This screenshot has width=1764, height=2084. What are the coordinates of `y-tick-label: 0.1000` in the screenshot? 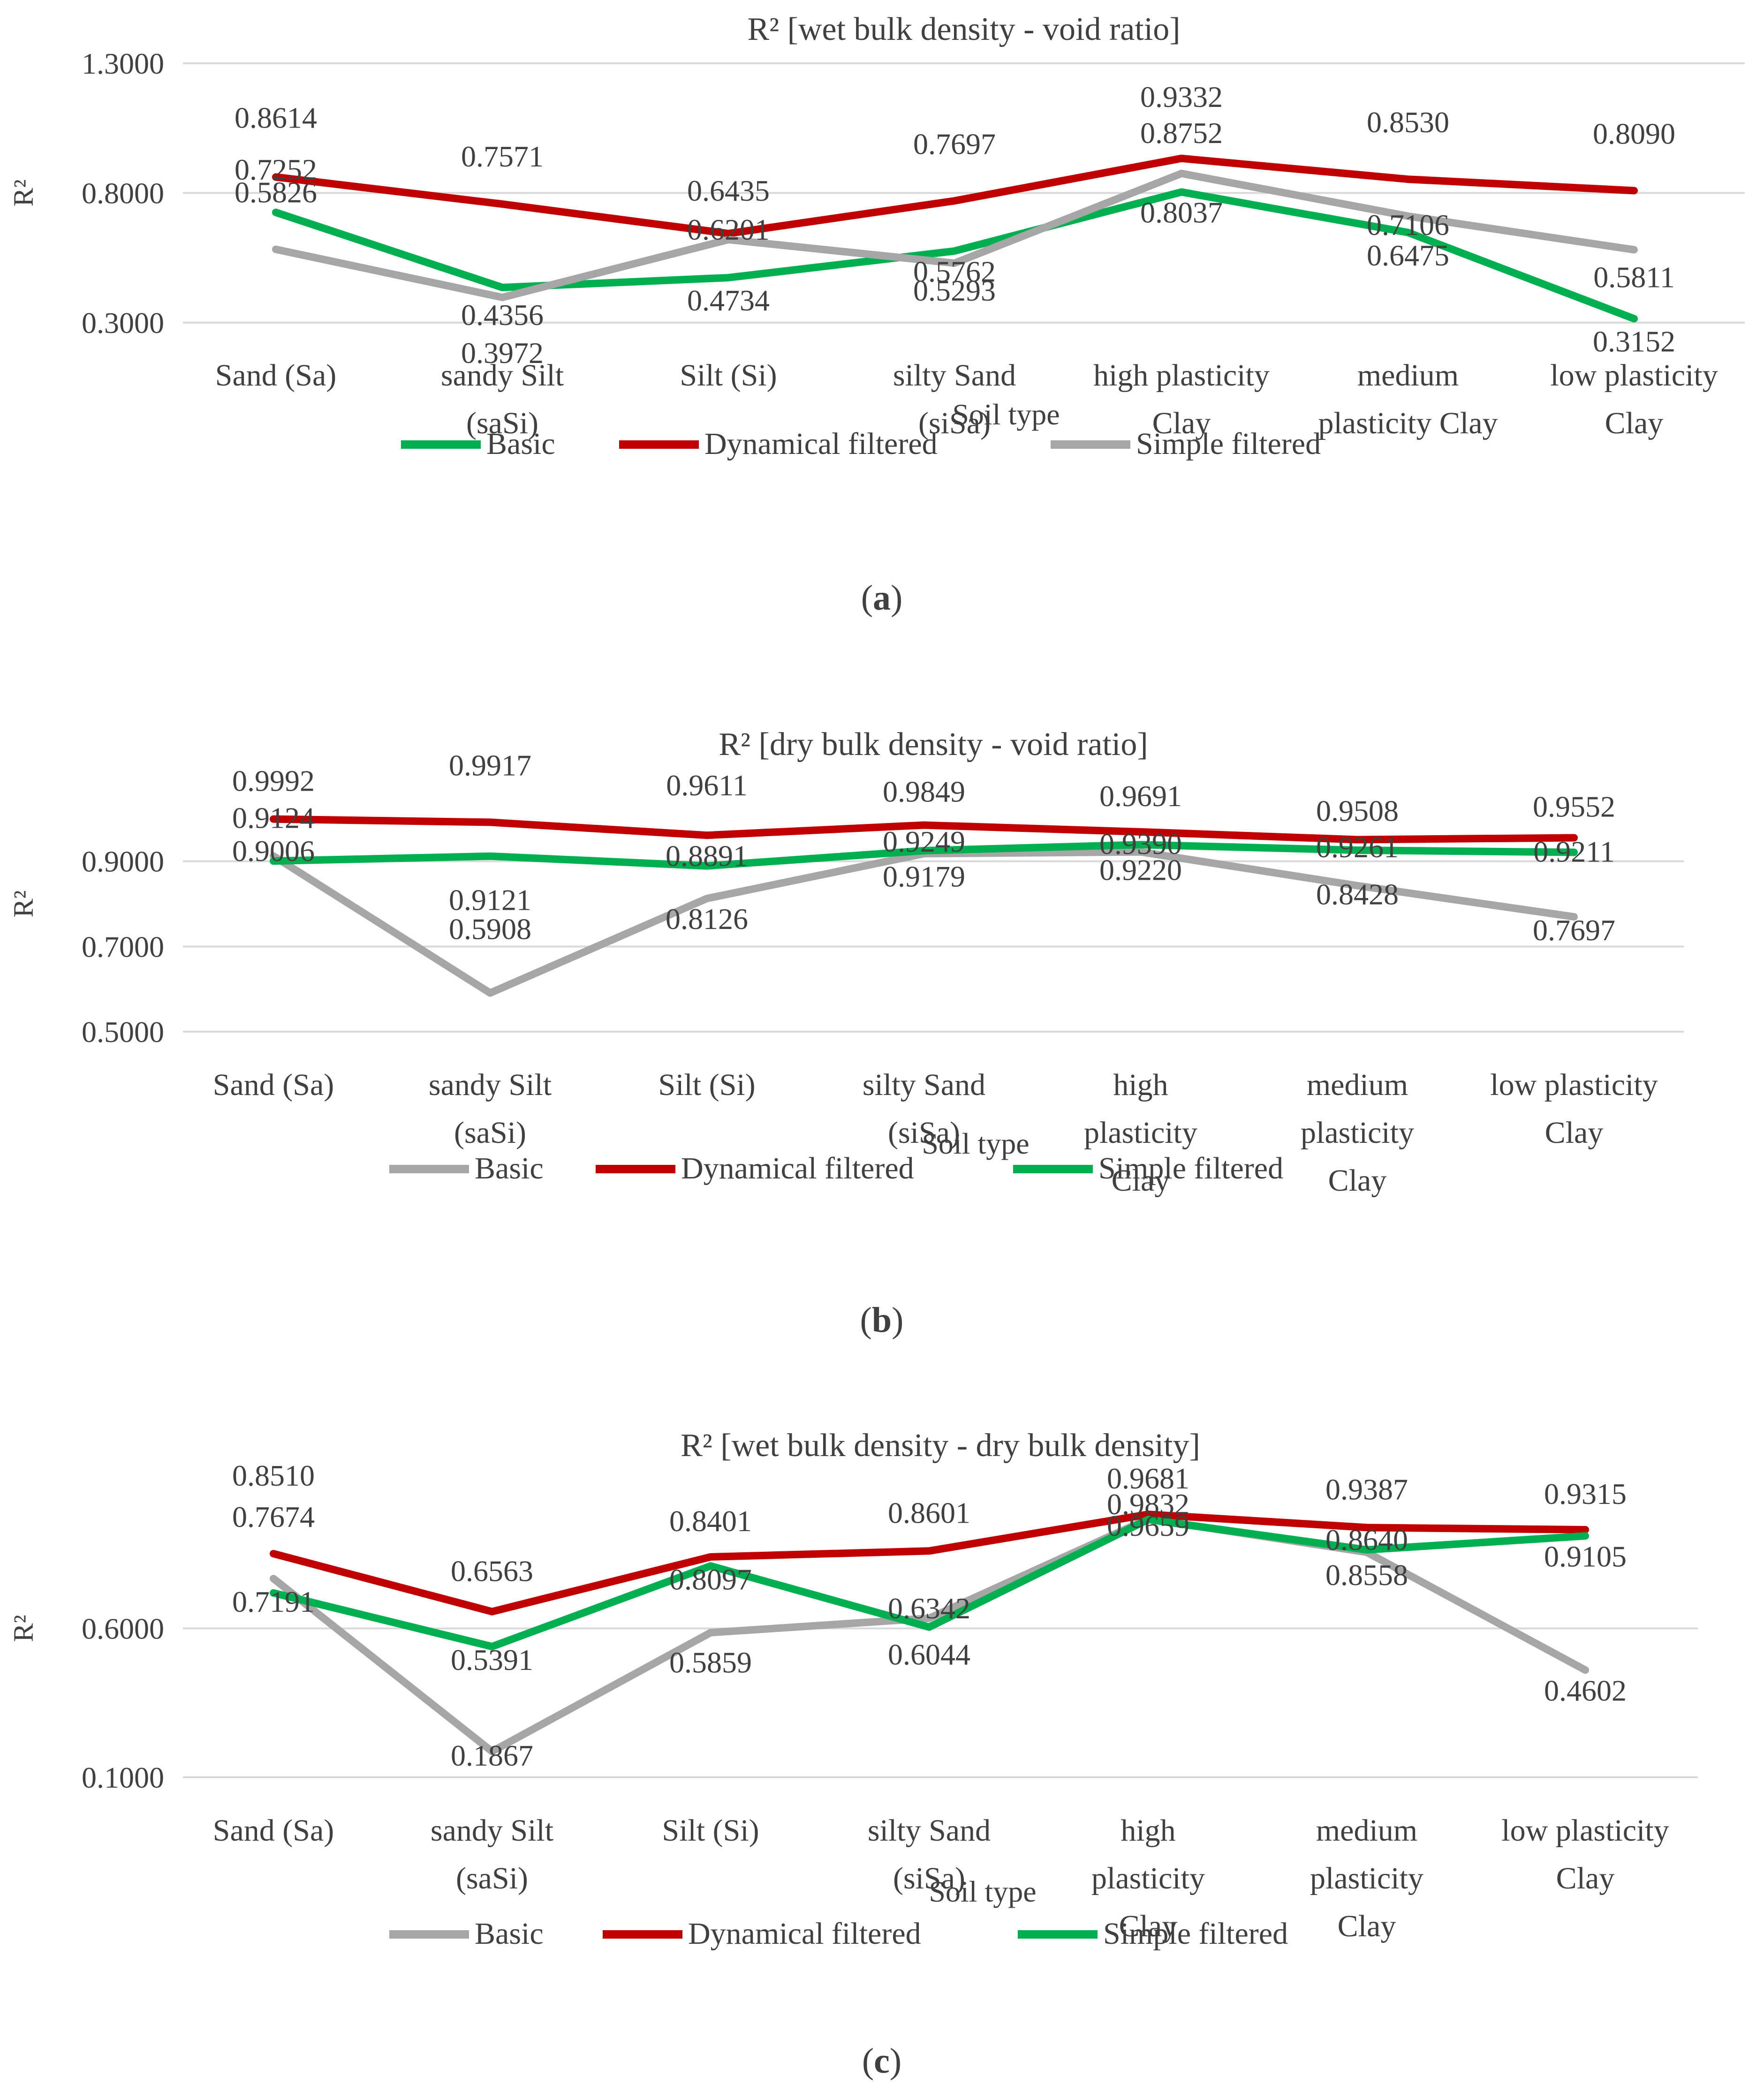 It's located at (123, 1777).